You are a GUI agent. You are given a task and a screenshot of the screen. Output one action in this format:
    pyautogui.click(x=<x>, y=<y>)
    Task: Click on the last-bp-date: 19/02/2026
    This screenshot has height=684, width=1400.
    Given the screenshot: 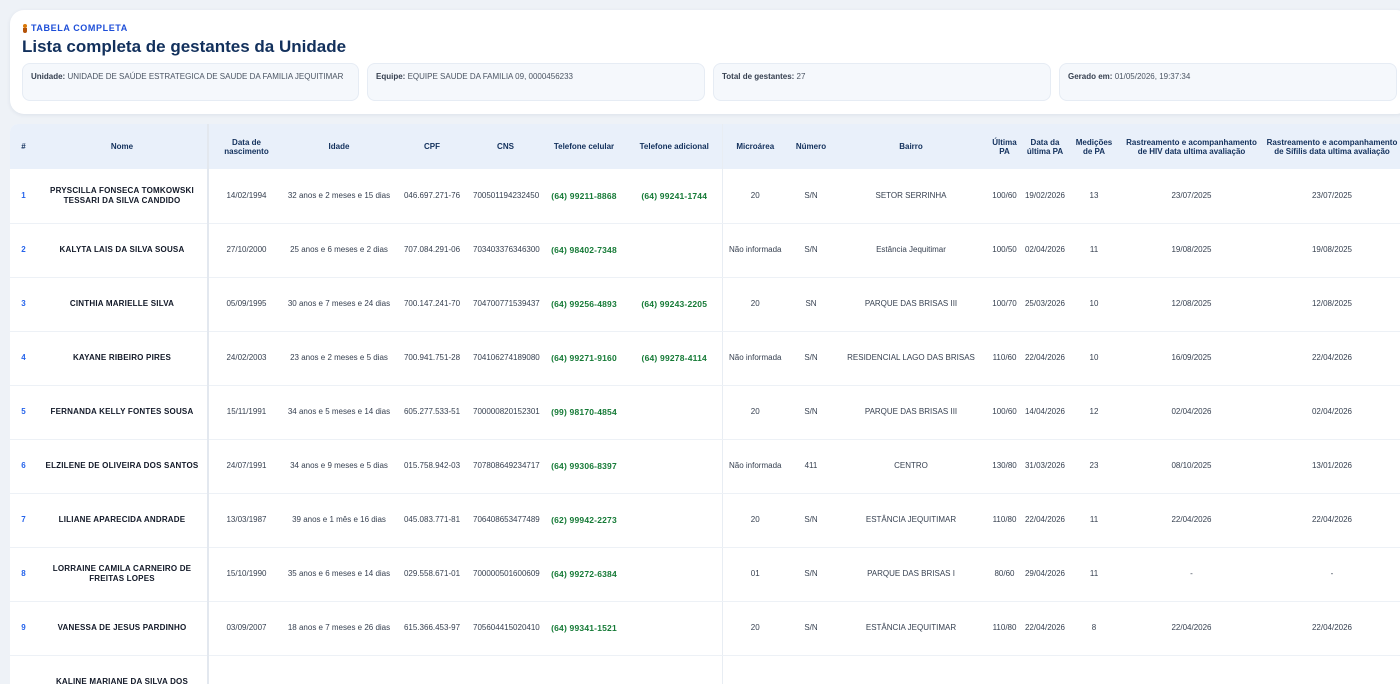 What is the action you would take?
    pyautogui.click(x=1045, y=196)
    